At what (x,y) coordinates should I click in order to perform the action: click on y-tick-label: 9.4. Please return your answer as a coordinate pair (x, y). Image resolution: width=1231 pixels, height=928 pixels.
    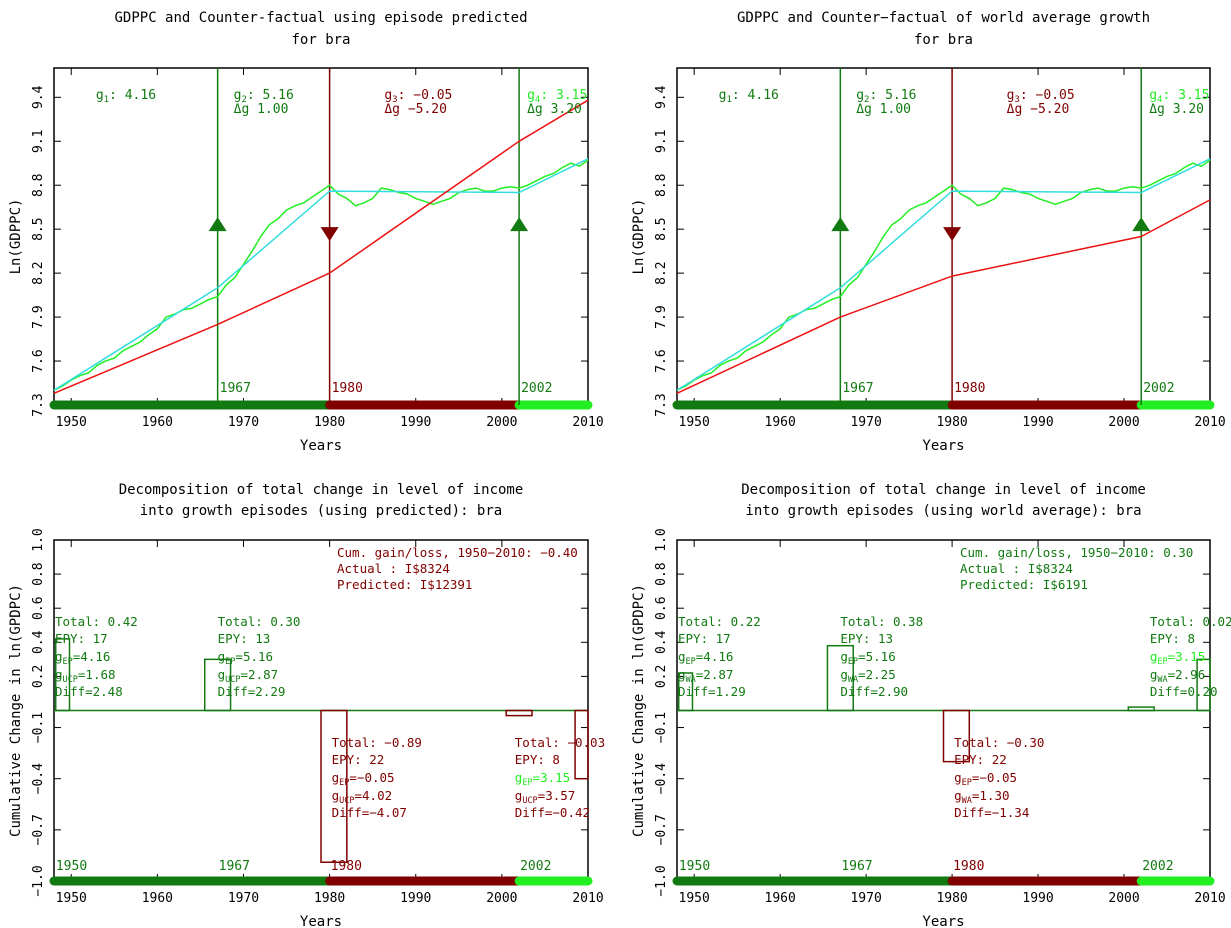
    Looking at the image, I should click on (661, 97).